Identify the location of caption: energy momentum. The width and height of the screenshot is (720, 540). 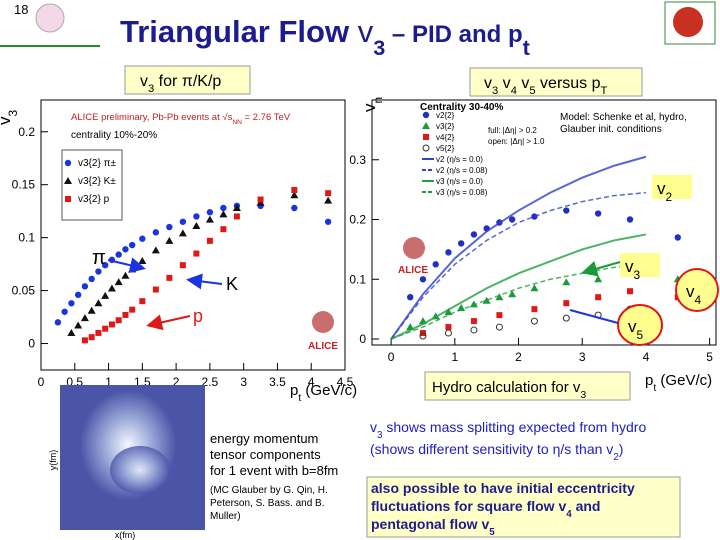
(264, 438).